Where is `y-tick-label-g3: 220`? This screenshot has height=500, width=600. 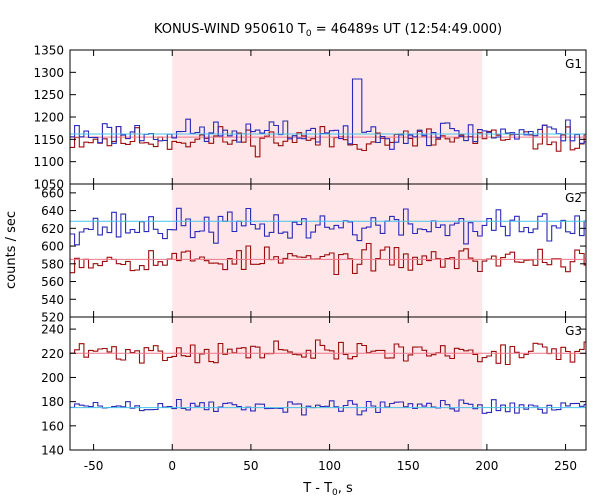
y-tick-label-g3: 220 is located at coordinates (52, 354).